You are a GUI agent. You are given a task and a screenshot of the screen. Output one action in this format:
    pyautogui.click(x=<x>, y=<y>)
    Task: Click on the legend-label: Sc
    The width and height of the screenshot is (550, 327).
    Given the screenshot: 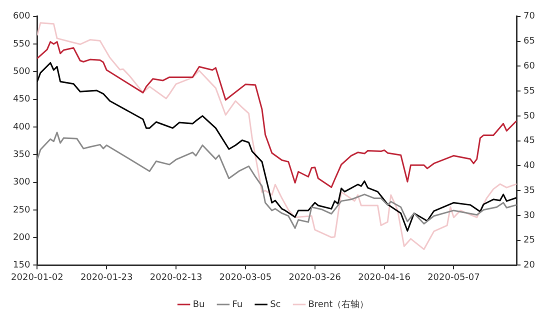 What is the action you would take?
    pyautogui.click(x=275, y=305)
    